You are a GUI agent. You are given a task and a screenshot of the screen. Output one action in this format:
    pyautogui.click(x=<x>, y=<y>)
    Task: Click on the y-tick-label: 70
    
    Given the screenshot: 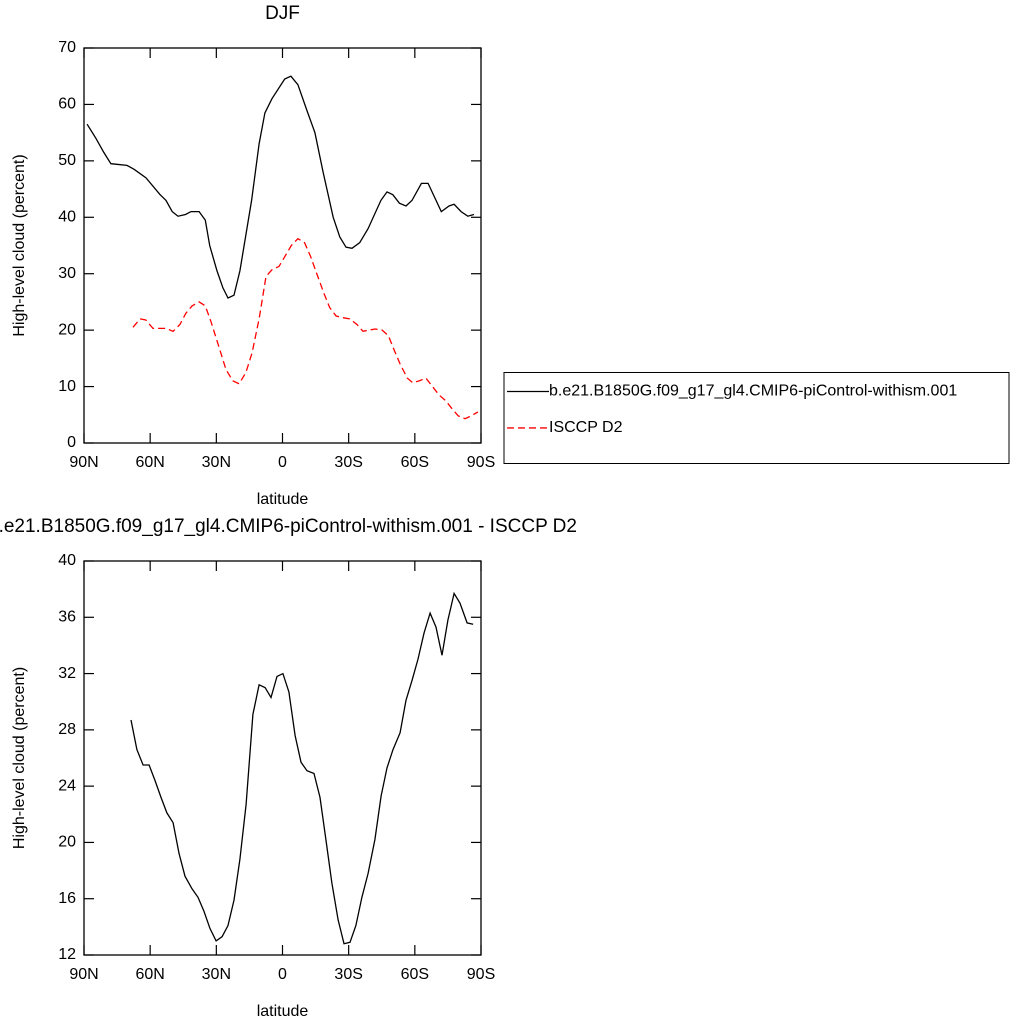 What is the action you would take?
    pyautogui.click(x=67, y=47)
    